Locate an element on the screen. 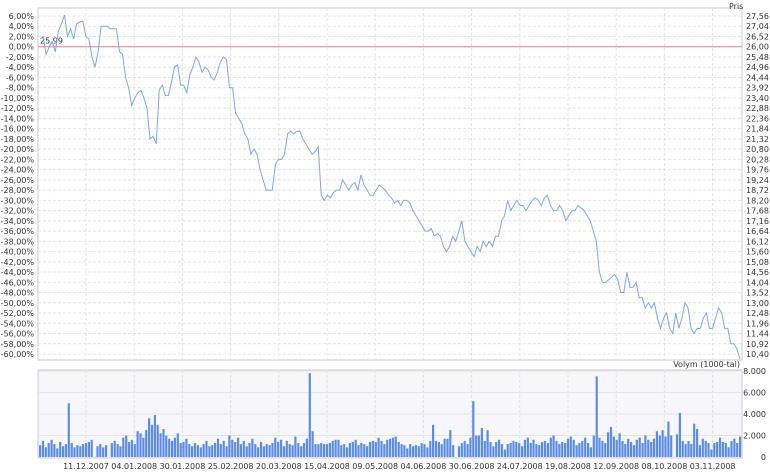 The width and height of the screenshot is (770, 475). left-tick-label: -28,00% is located at coordinates (18, 190).